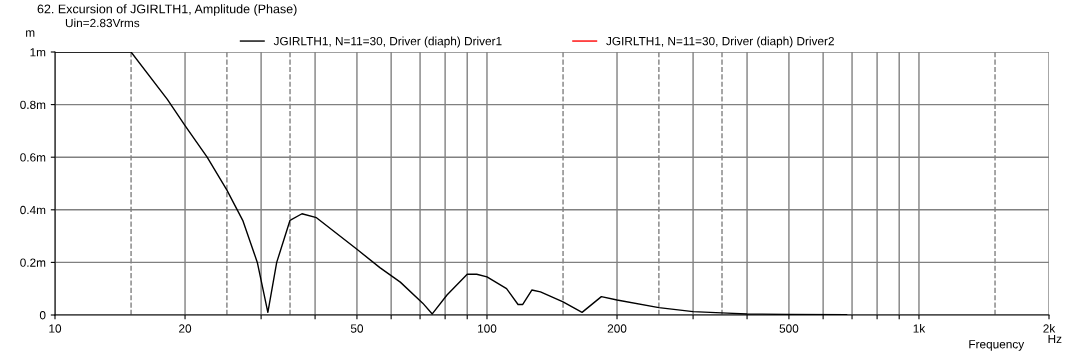  Describe the element at coordinates (487, 328) in the screenshot. I see `x-tick-label: 100` at that location.